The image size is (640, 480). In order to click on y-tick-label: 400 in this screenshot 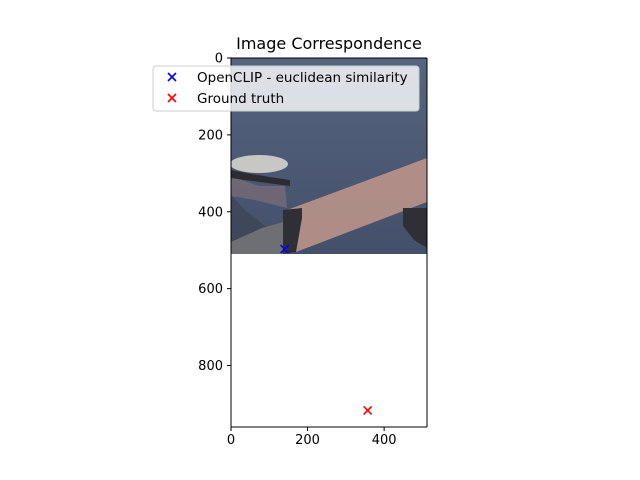, I will do `click(210, 212)`.